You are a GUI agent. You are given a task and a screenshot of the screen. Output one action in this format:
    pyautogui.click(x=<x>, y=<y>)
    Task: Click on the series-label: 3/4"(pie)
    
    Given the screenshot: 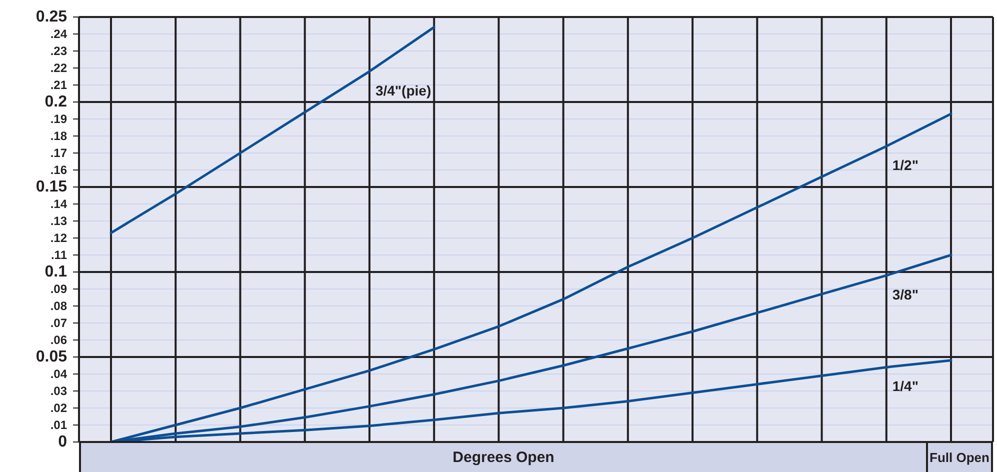 What is the action you would take?
    pyautogui.click(x=403, y=90)
    